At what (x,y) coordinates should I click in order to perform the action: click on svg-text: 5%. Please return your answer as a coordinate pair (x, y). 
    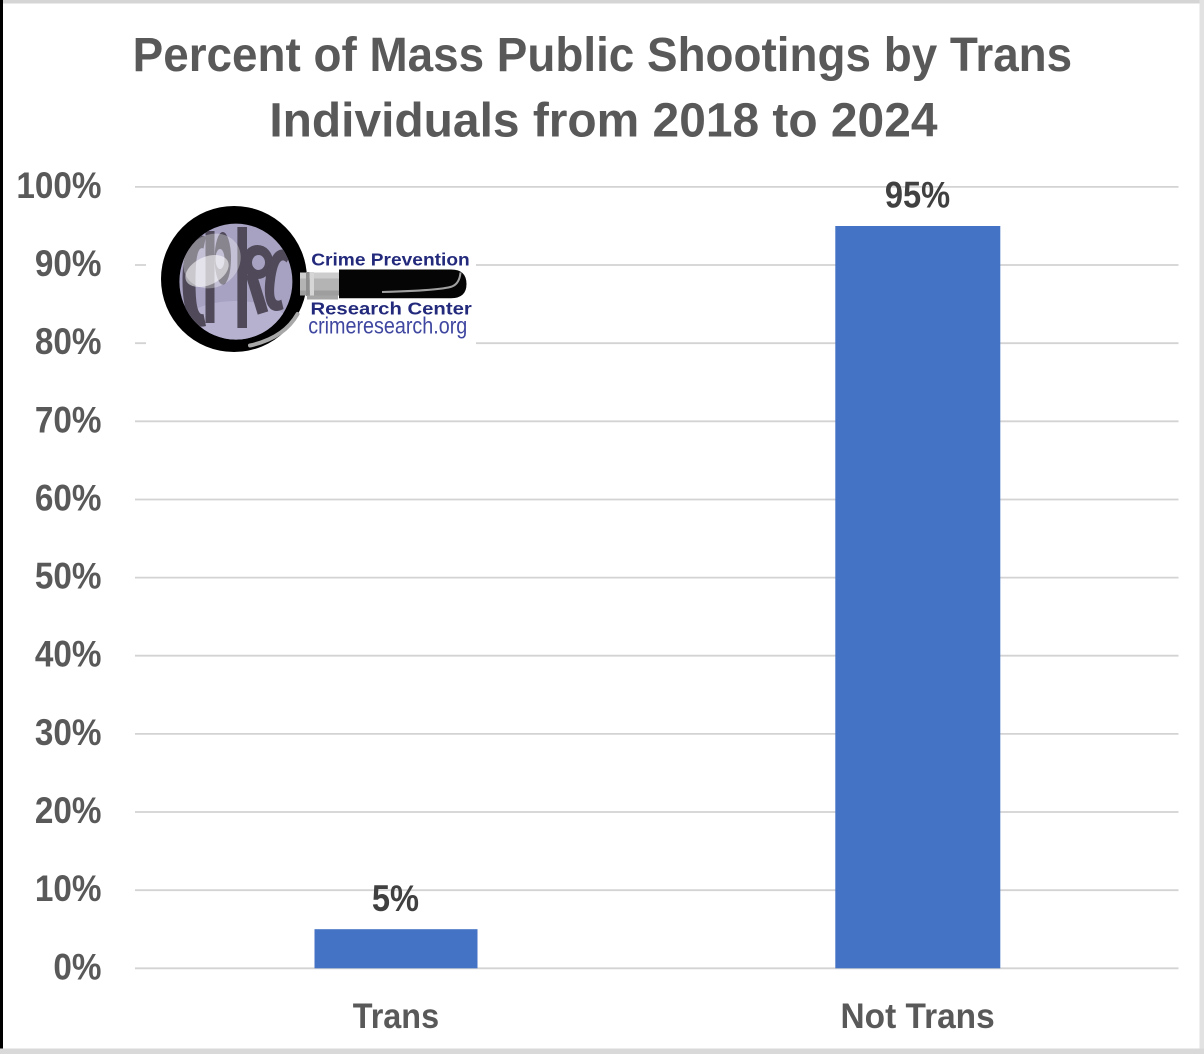
    Looking at the image, I should click on (395, 899).